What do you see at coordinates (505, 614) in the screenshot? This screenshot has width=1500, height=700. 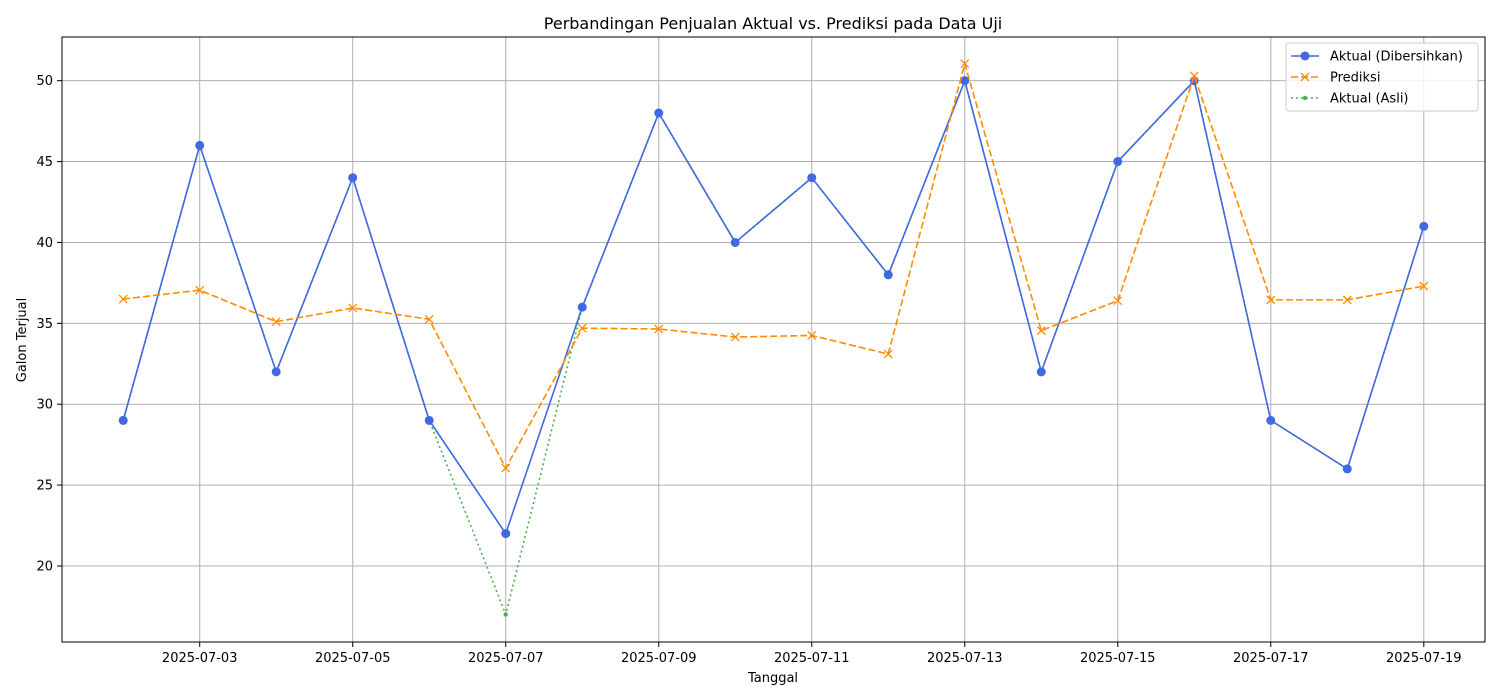 I see `data-point-aktual-asli` at bounding box center [505, 614].